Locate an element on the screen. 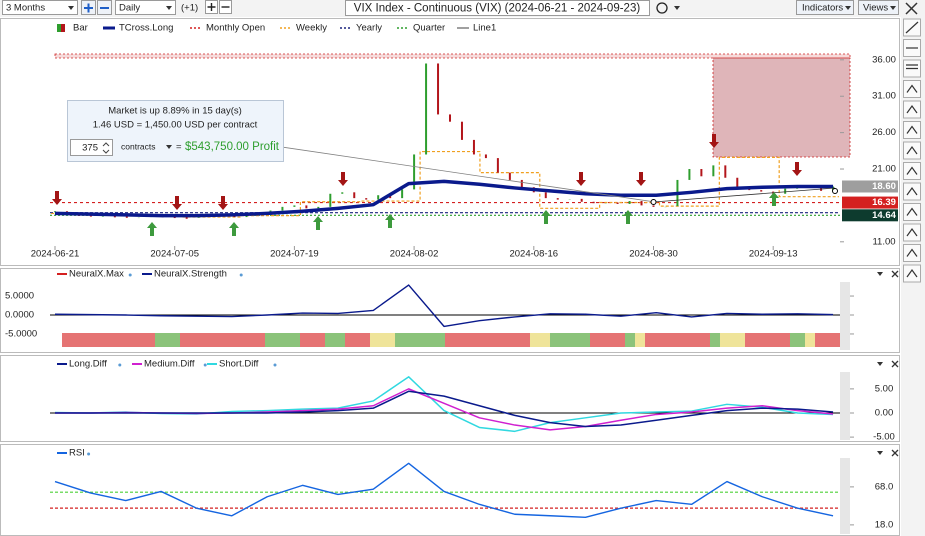 The height and width of the screenshot is (536, 925). strength-line is located at coordinates (444, 306).